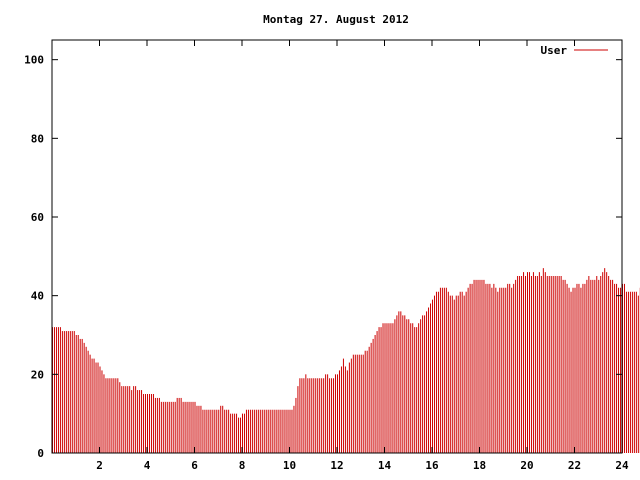 This screenshot has height=480, width=640. What do you see at coordinates (37, 217) in the screenshot?
I see `y-tick-label: 60` at bounding box center [37, 217].